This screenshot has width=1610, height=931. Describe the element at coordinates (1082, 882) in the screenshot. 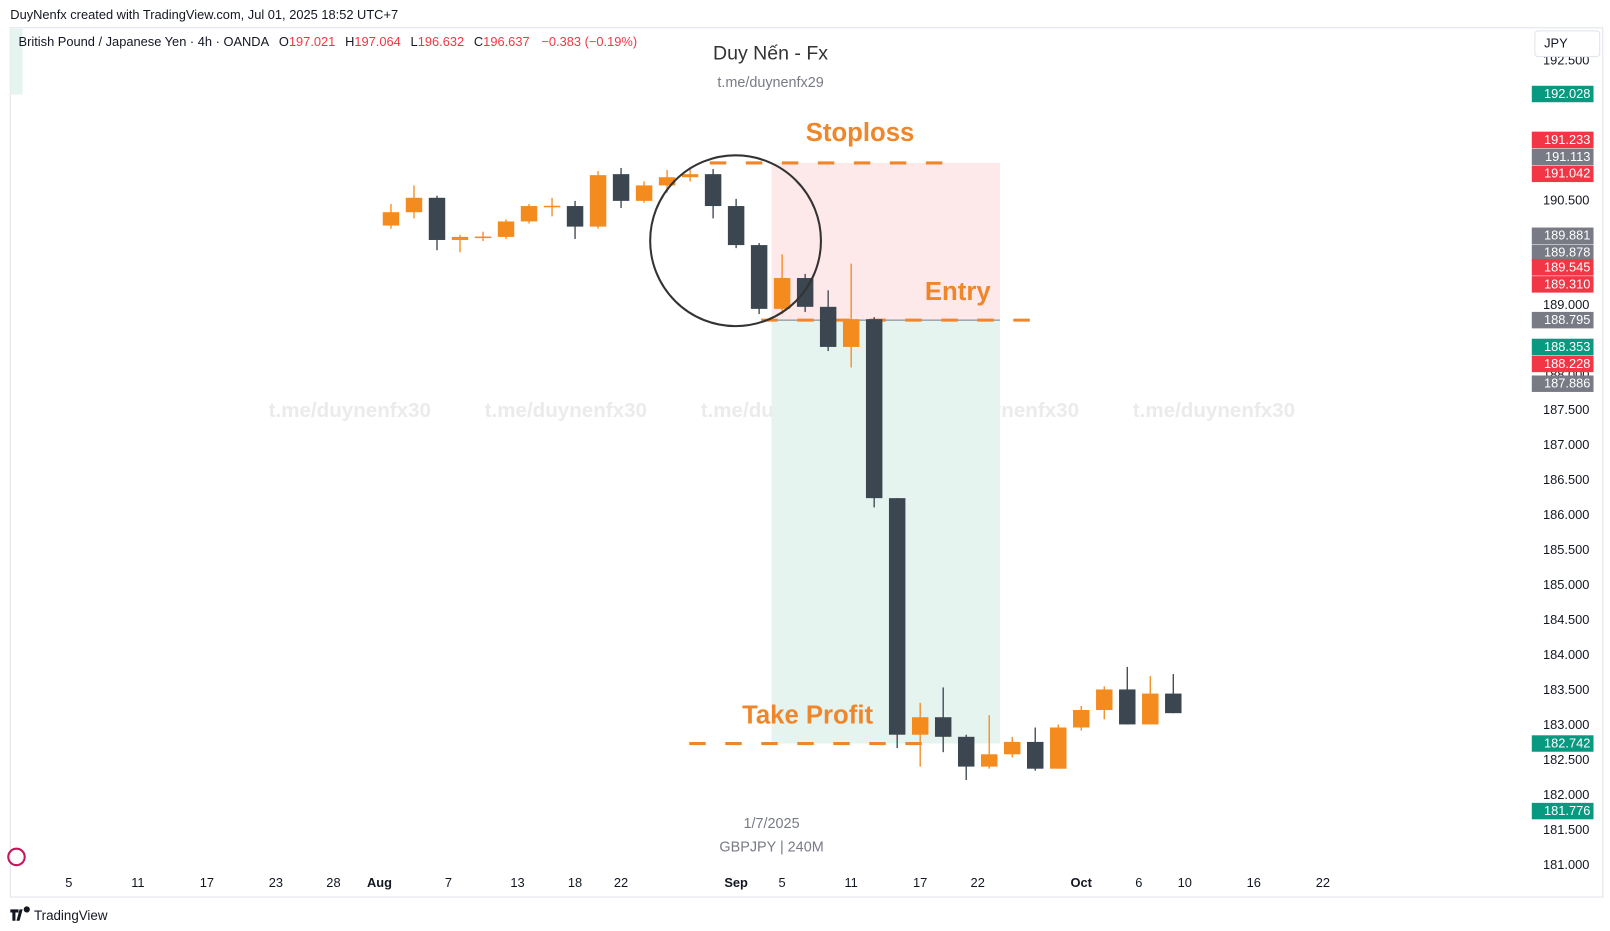

I see `x-tick-label: Oct` at that location.